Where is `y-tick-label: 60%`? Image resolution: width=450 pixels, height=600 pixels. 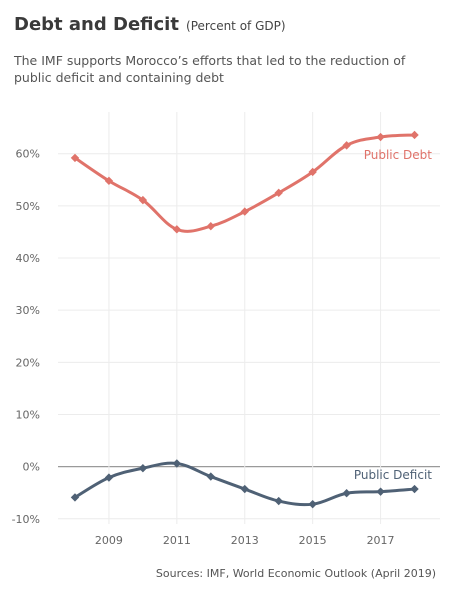
y-tick-label: 60% is located at coordinates (28, 154).